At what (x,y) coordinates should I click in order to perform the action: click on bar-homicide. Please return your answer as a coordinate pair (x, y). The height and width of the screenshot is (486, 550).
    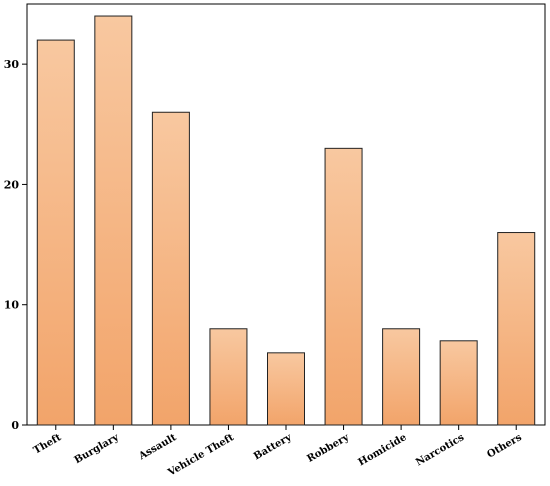
    Looking at the image, I should click on (401, 377).